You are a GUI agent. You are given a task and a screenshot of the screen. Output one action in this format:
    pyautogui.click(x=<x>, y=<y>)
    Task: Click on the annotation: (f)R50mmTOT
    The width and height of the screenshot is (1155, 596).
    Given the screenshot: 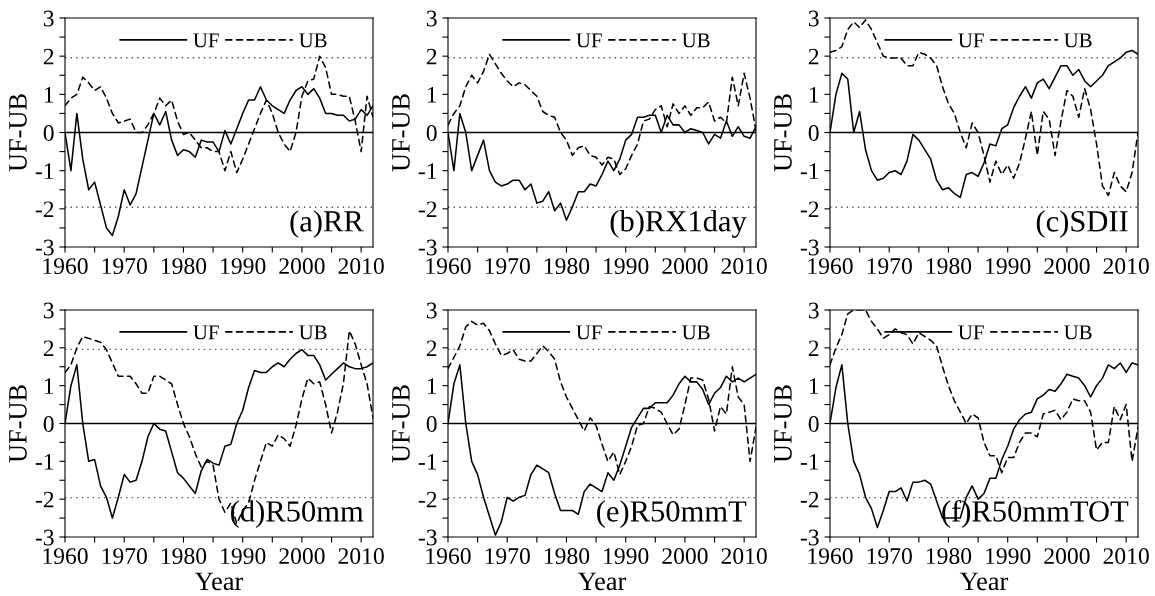 What is the action you would take?
    pyautogui.click(x=1035, y=513)
    